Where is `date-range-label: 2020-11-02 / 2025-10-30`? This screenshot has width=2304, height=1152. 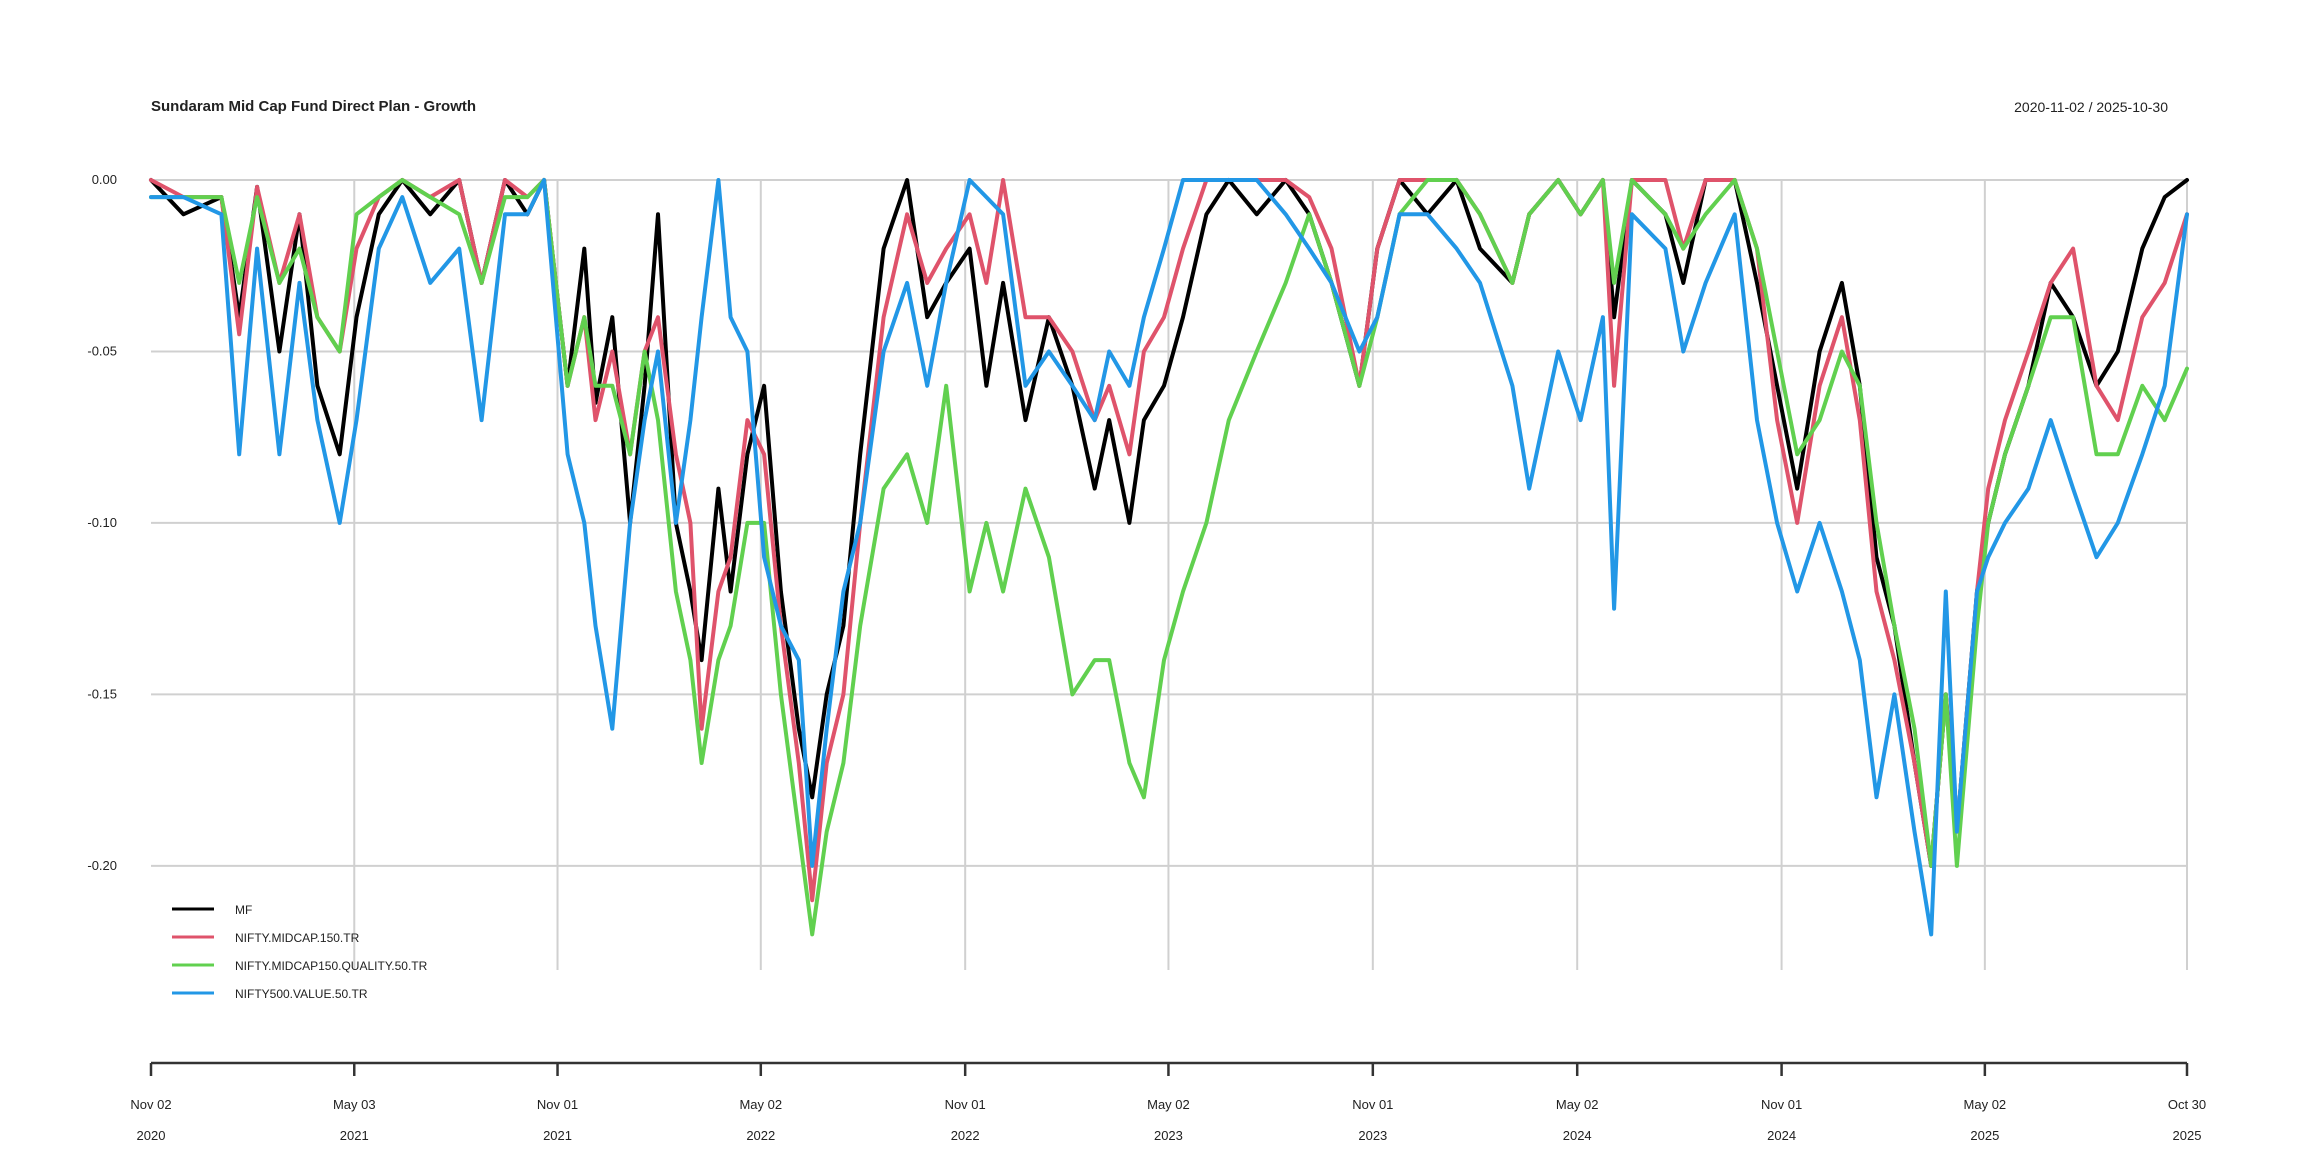 date-range-label: 2020-11-02 / 2025-10-30 is located at coordinates (2091, 107).